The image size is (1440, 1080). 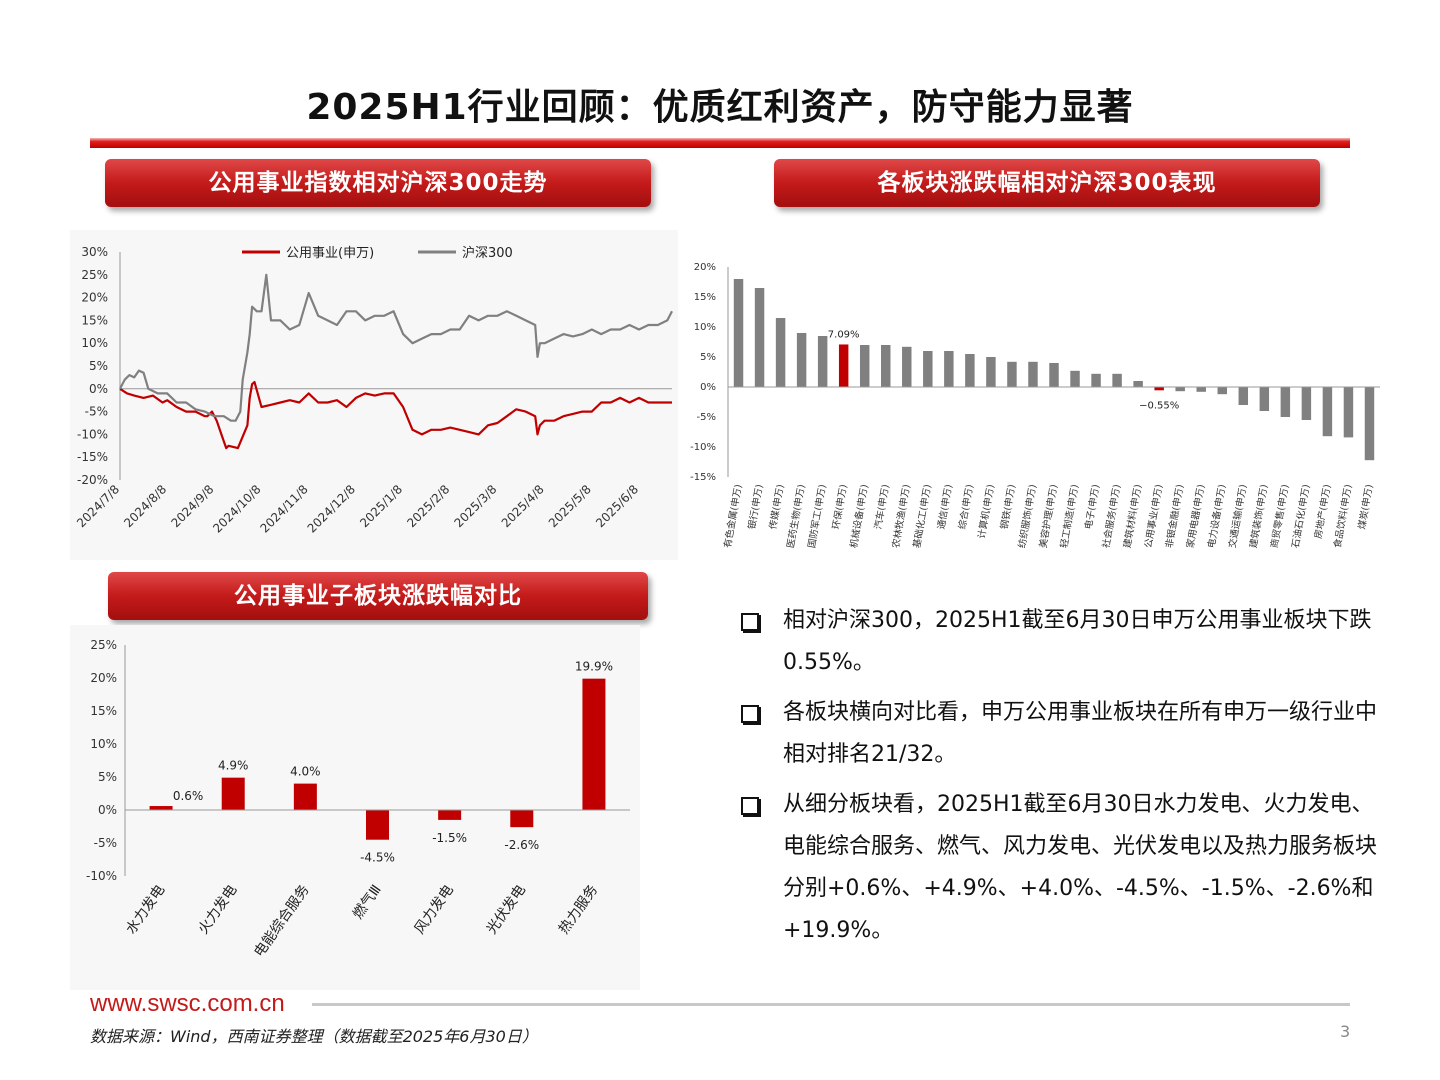 I want to click on x-tick-label: 轻工制造(申万), so click(x=1069, y=516).